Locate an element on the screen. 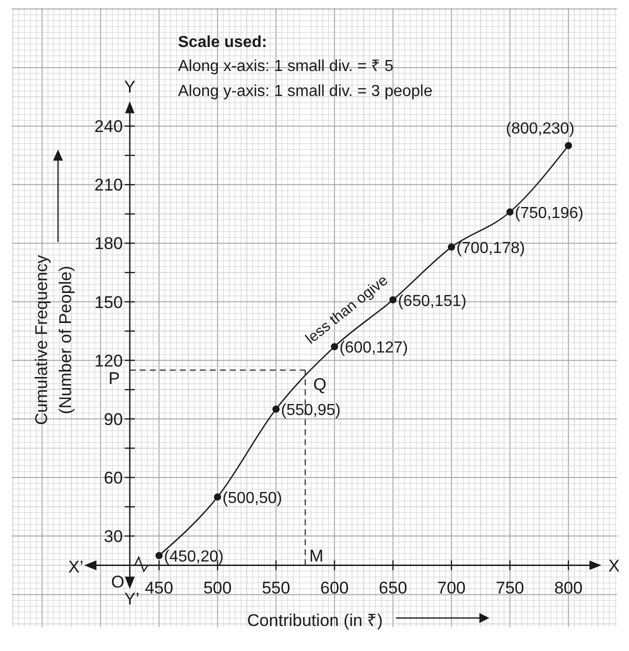 The width and height of the screenshot is (629, 651). x-tick-label: 600 is located at coordinates (334, 588).